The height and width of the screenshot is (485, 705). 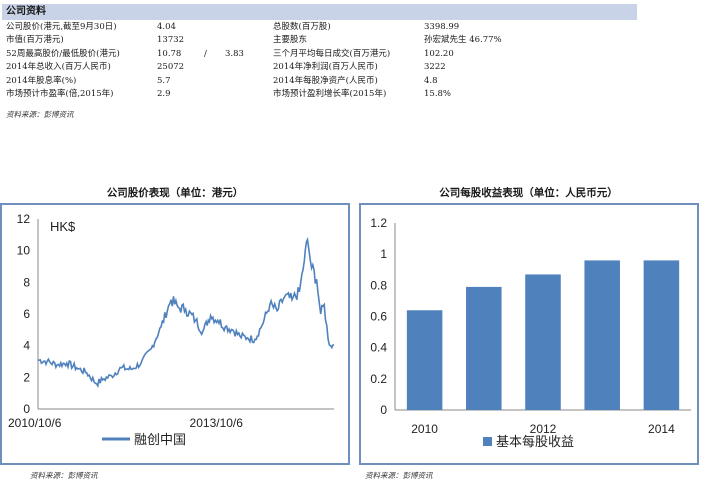 What do you see at coordinates (378, 223) in the screenshot?
I see `y-tick-label: 1.2` at bounding box center [378, 223].